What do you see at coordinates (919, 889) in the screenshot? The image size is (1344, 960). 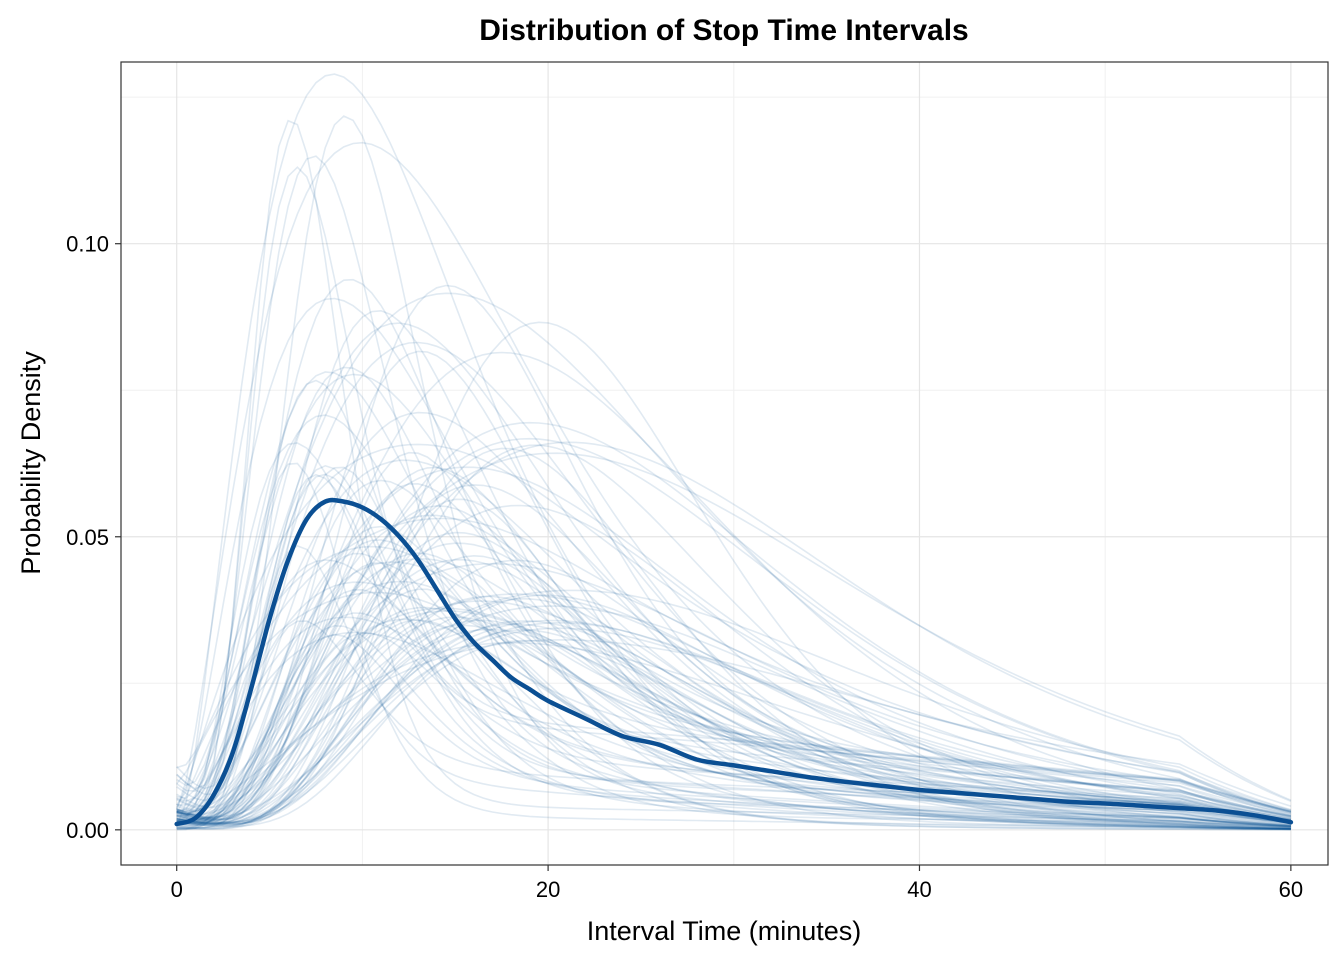 I see `x-tick-label: 40` at bounding box center [919, 889].